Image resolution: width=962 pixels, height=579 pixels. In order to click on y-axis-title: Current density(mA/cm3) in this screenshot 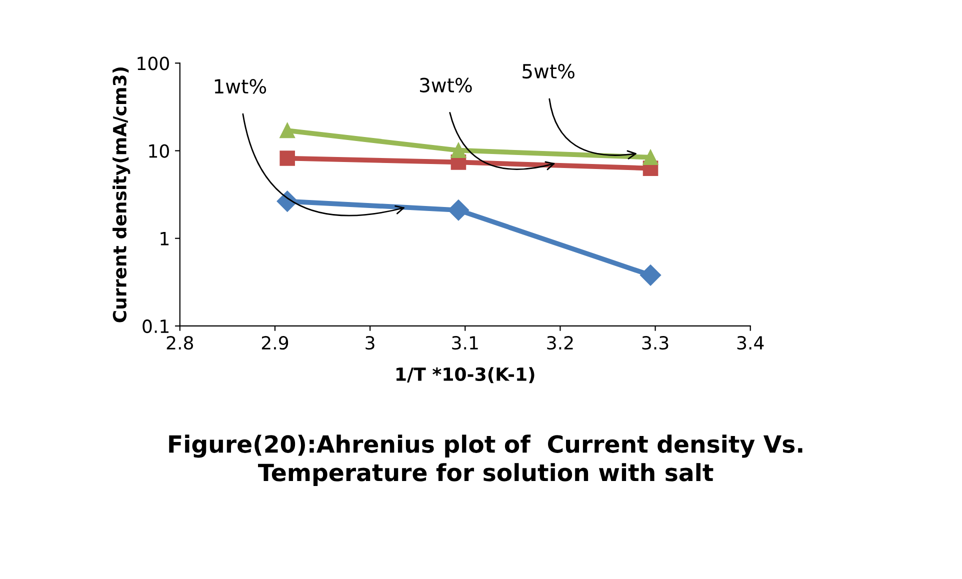, I will do `click(121, 194)`.